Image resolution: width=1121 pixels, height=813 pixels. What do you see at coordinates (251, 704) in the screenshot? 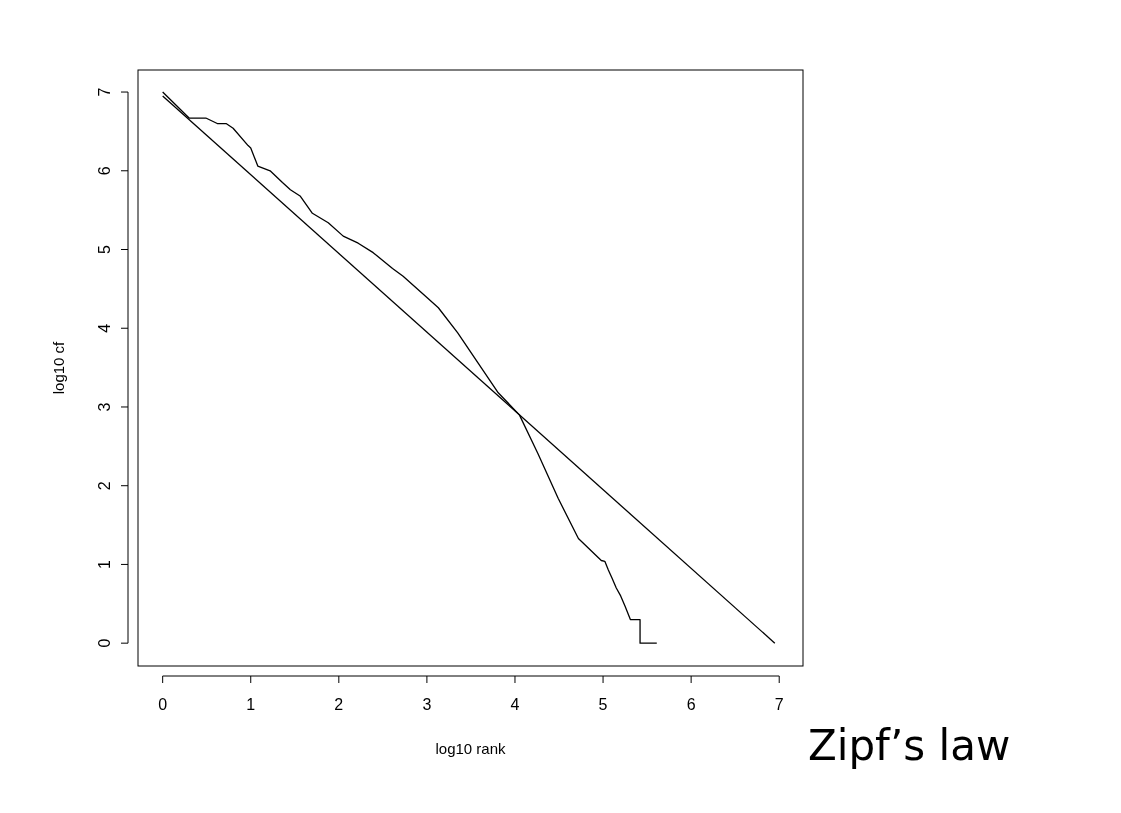
I see `x-tick-label: 1` at bounding box center [251, 704].